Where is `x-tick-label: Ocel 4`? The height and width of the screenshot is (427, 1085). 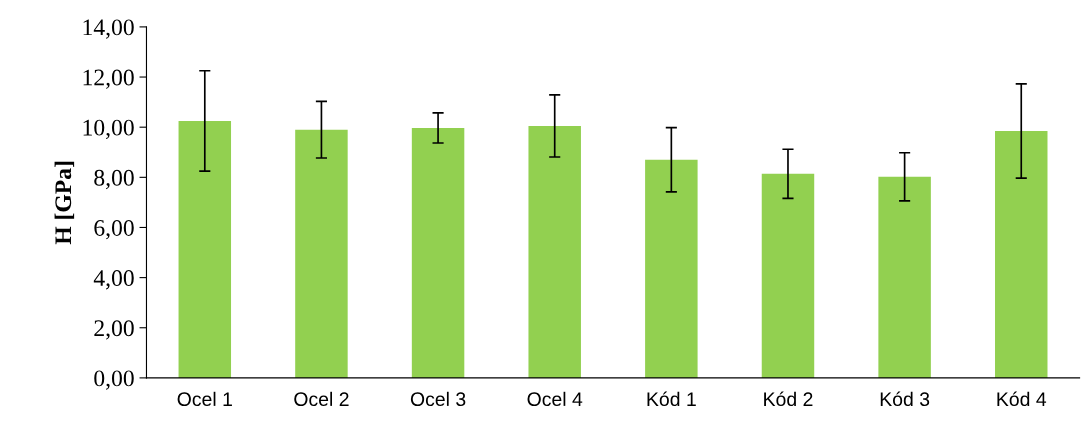 x-tick-label: Ocel 4 is located at coordinates (555, 399).